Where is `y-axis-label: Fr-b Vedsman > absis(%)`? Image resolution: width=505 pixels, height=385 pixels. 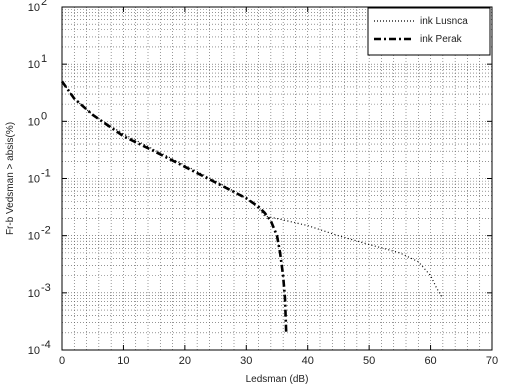 y-axis-label: Fr-b Vedsman > absis(%) is located at coordinates (10, 178).